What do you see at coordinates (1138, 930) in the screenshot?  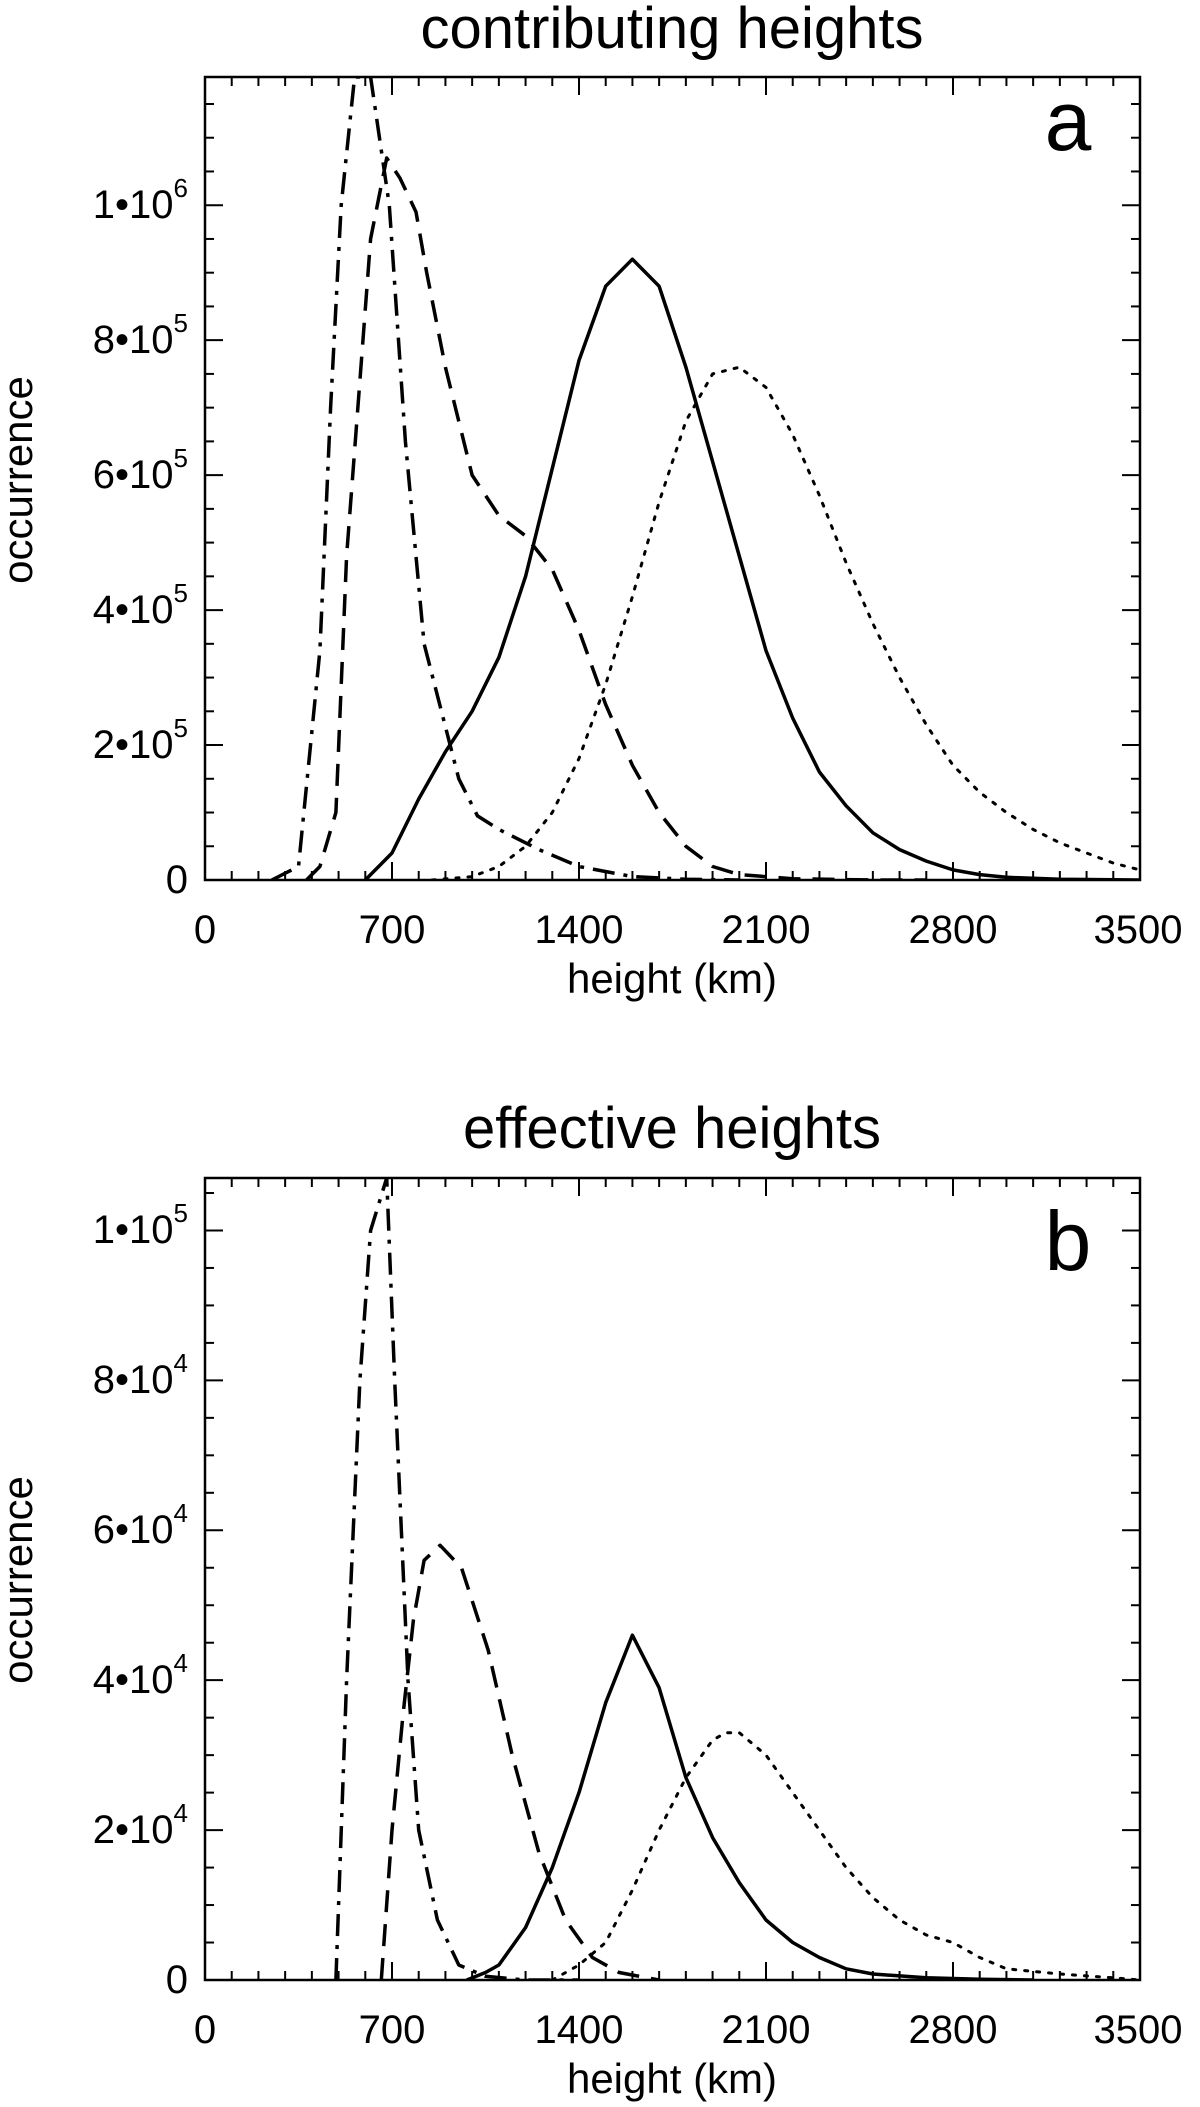 I see `panel-a-xtick-label: 3500` at bounding box center [1138, 930].